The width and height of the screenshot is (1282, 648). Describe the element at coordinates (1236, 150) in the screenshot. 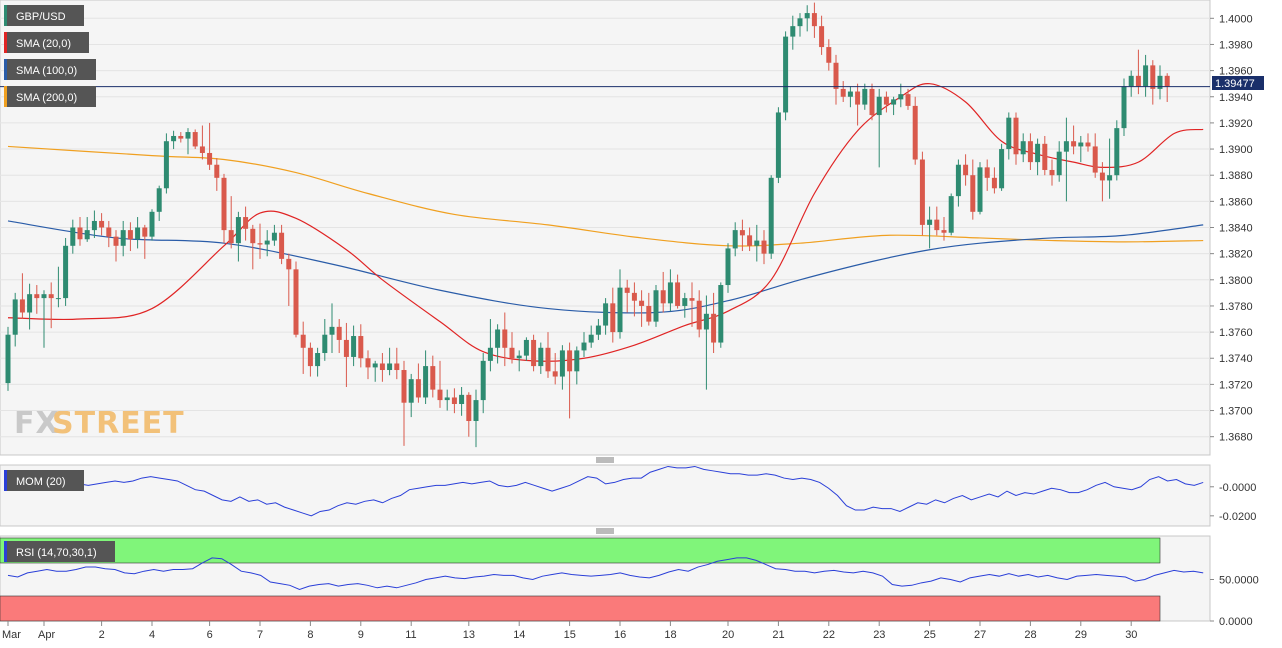

I see `y-tick-label: 1.3900` at that location.